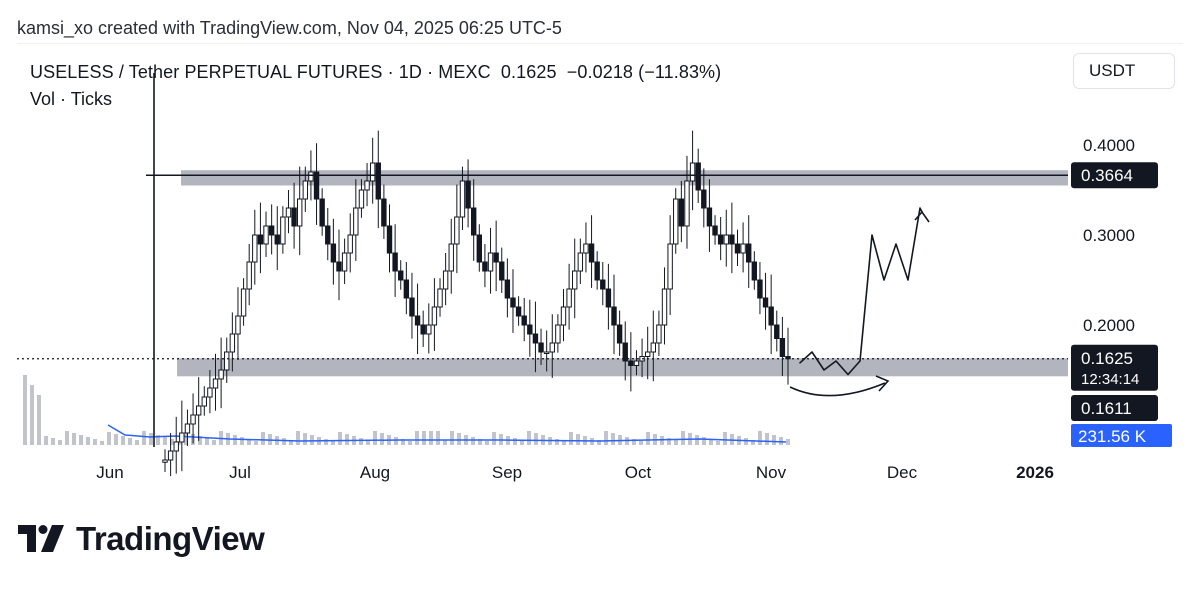  I want to click on volume-value-label-bg, so click(1121, 435).